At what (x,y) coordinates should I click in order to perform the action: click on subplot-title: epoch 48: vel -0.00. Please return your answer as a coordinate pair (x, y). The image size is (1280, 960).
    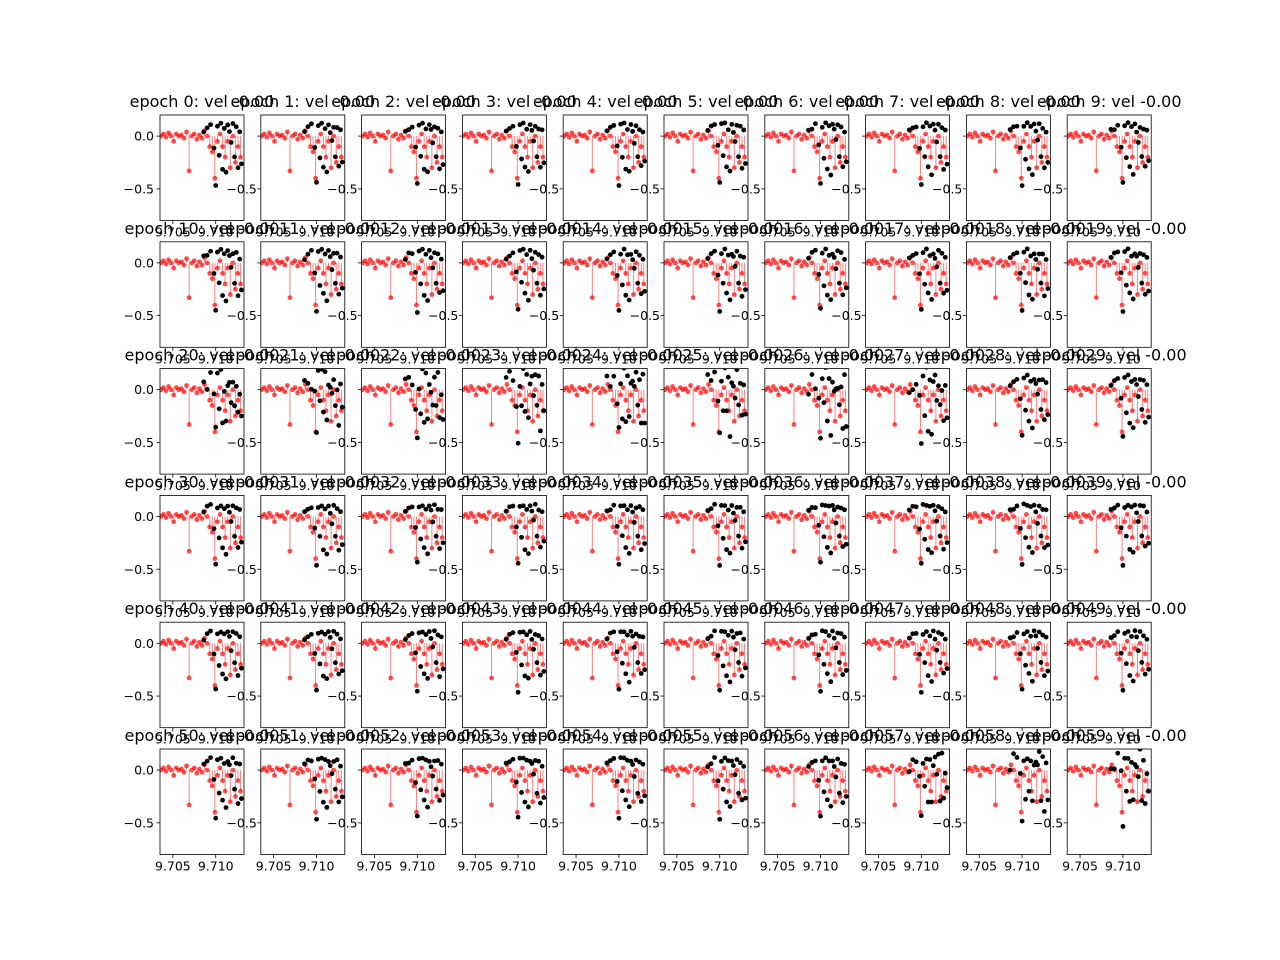
    Looking at the image, I should click on (1008, 608).